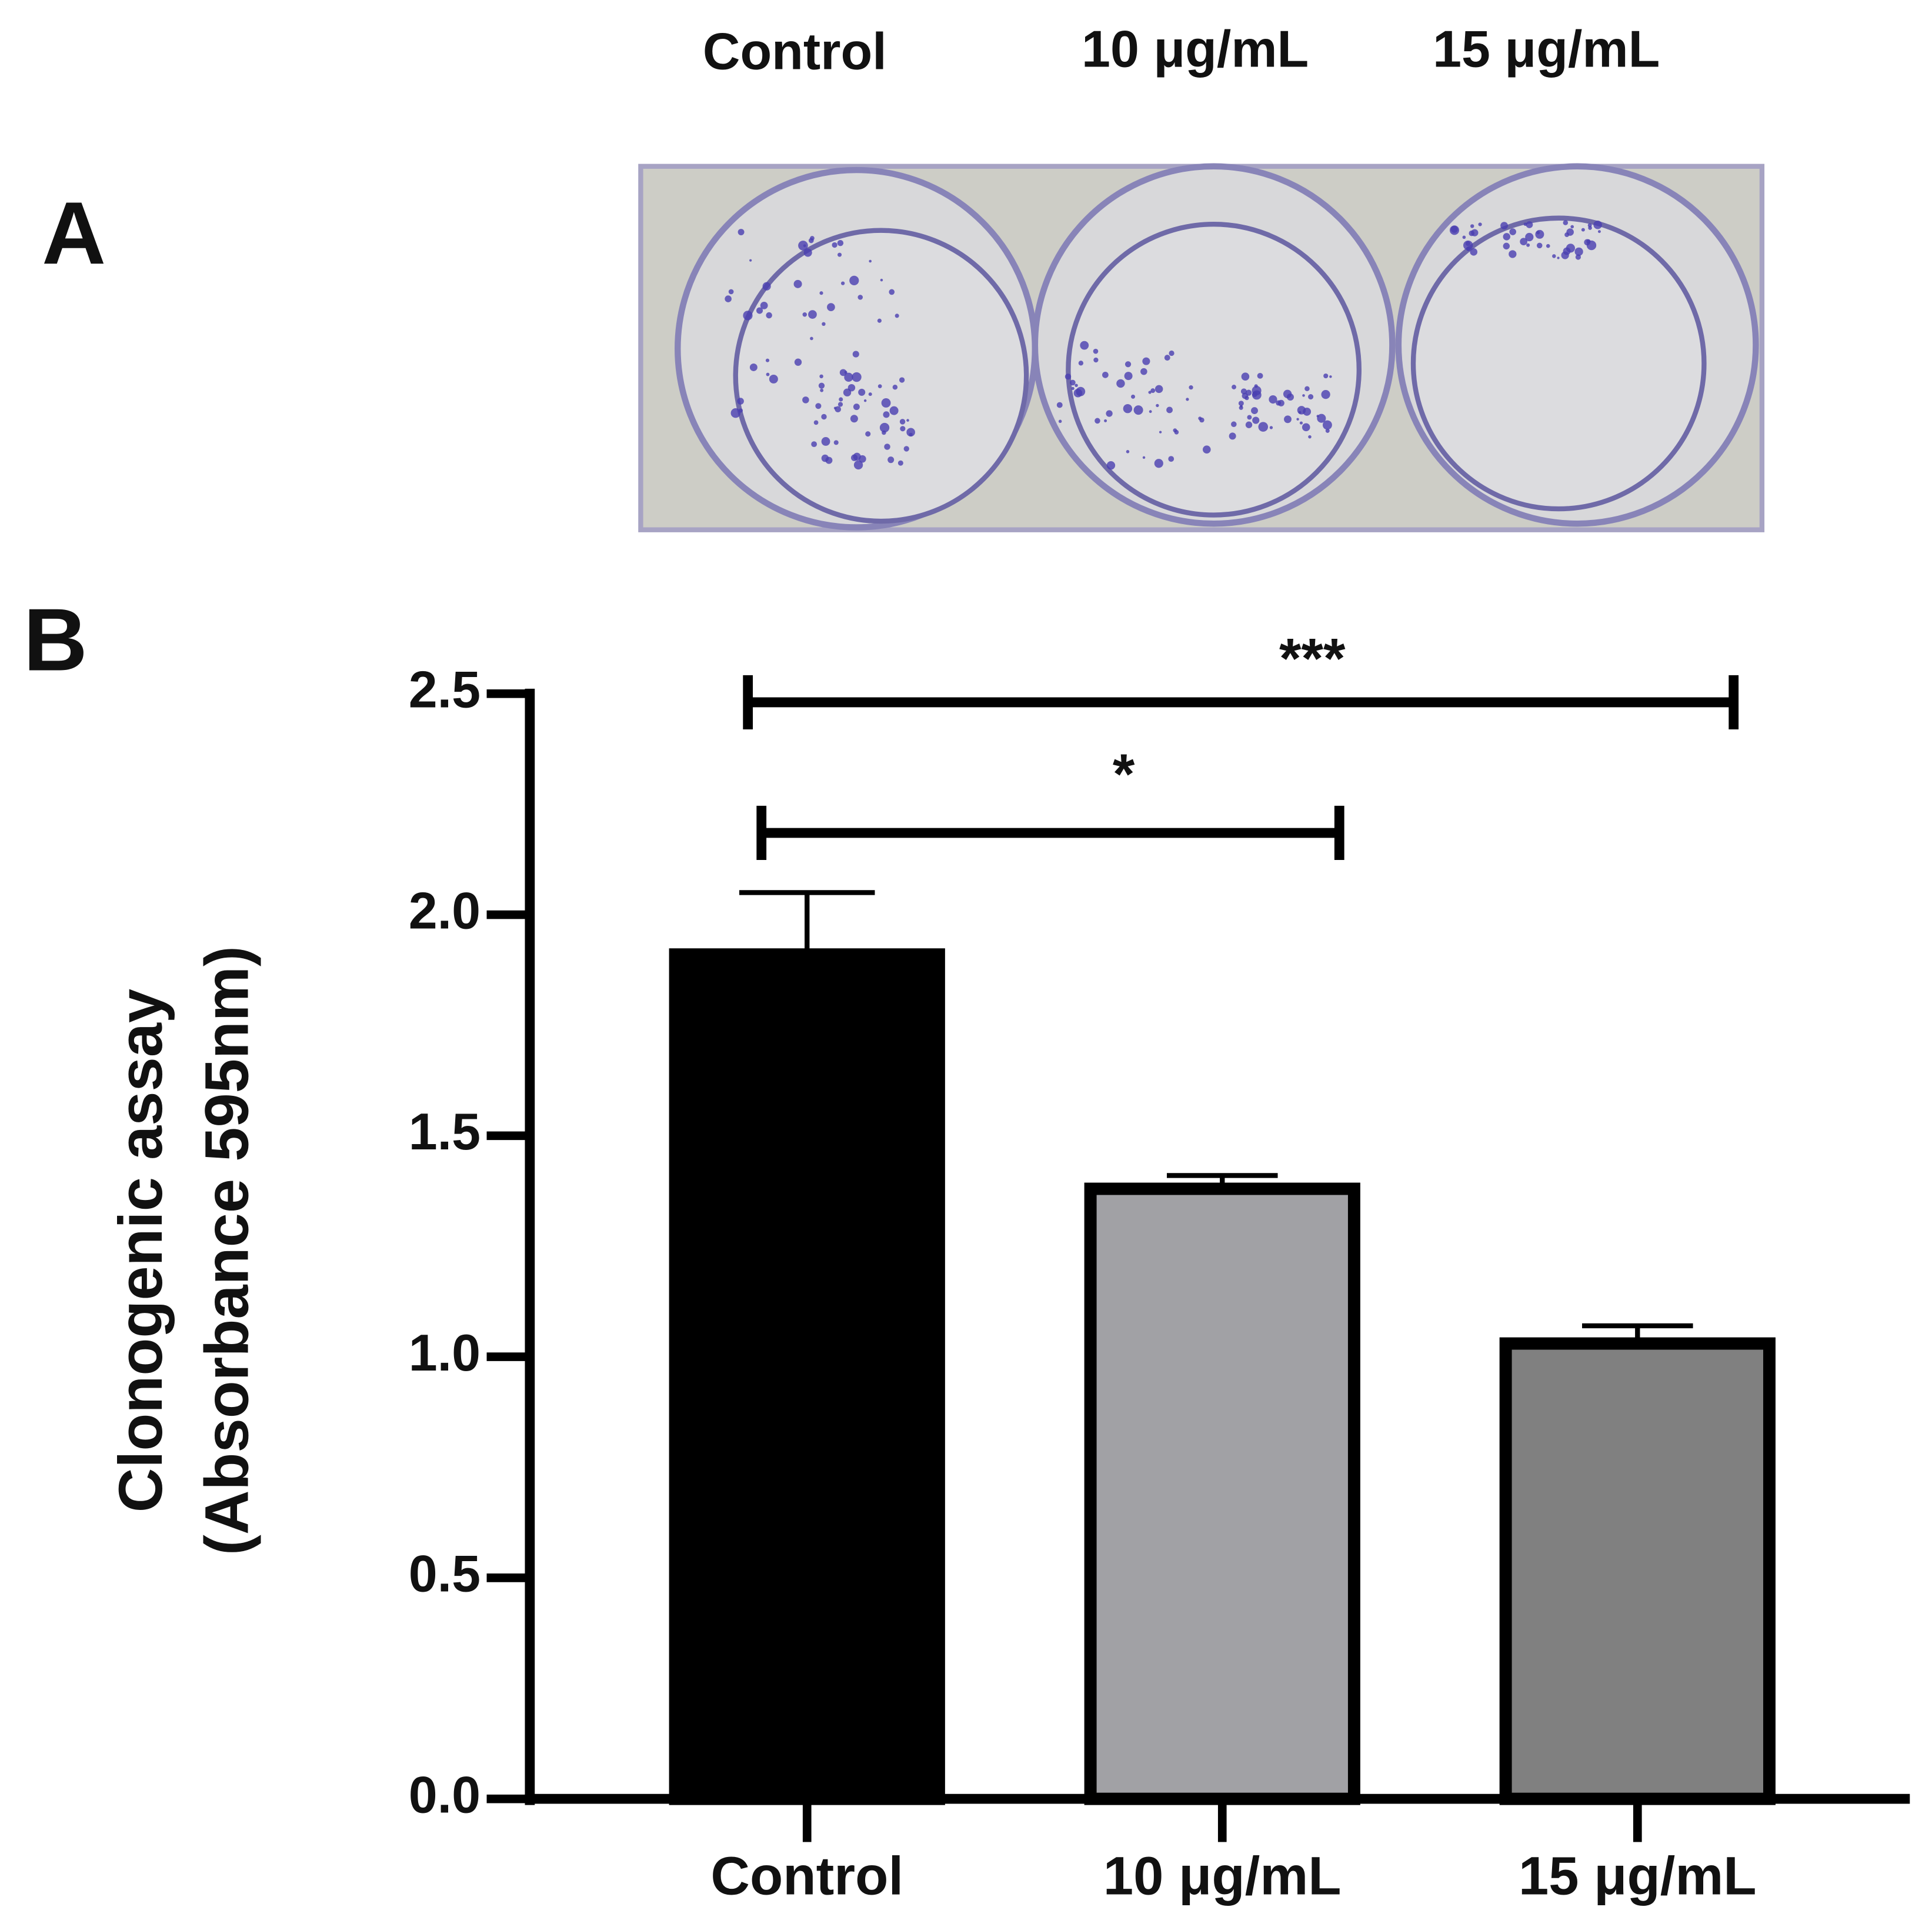  Describe the element at coordinates (445, 910) in the screenshot. I see `y-tick-label: 2.0` at that location.